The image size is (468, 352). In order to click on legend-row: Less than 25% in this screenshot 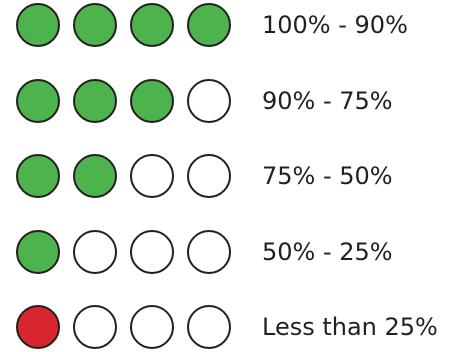, I will do `click(234, 327)`.